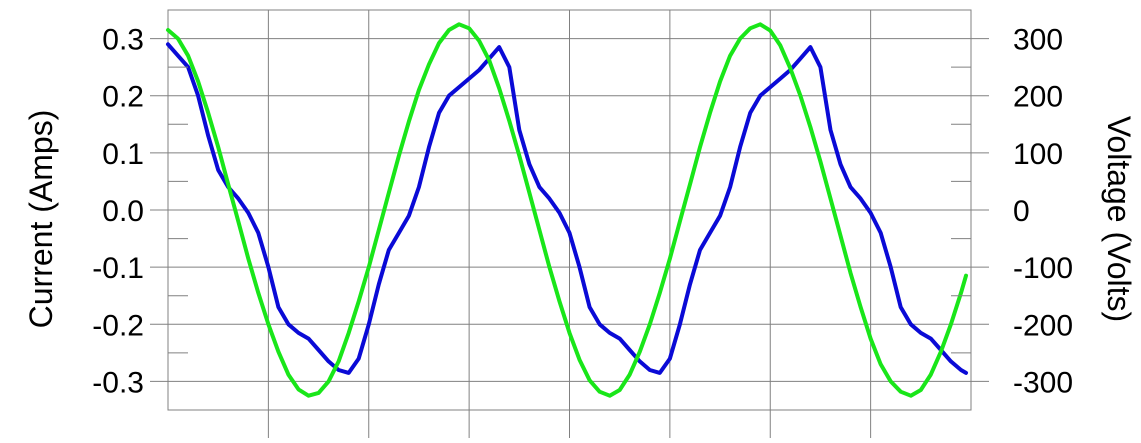 The height and width of the screenshot is (443, 1141). Describe the element at coordinates (118, 325) in the screenshot. I see `y-tick-label: -0.2` at that location.